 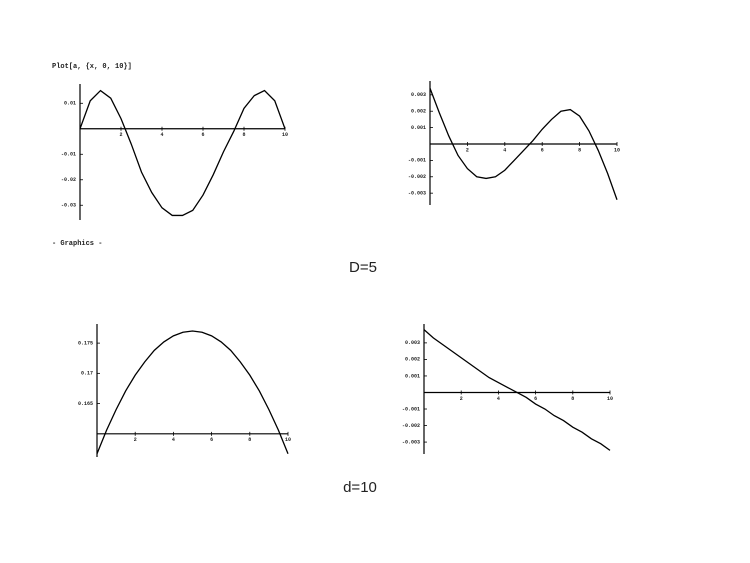 I want to click on y-tick-label: 0.175, so click(x=85, y=343).